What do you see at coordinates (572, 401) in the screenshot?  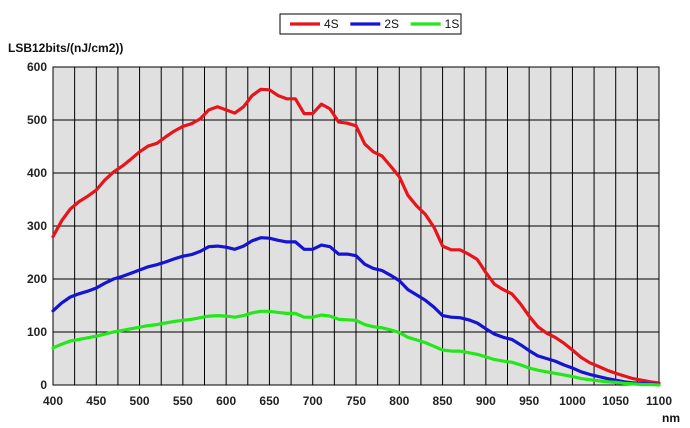 I see `x-tick-label: 1000` at bounding box center [572, 401].